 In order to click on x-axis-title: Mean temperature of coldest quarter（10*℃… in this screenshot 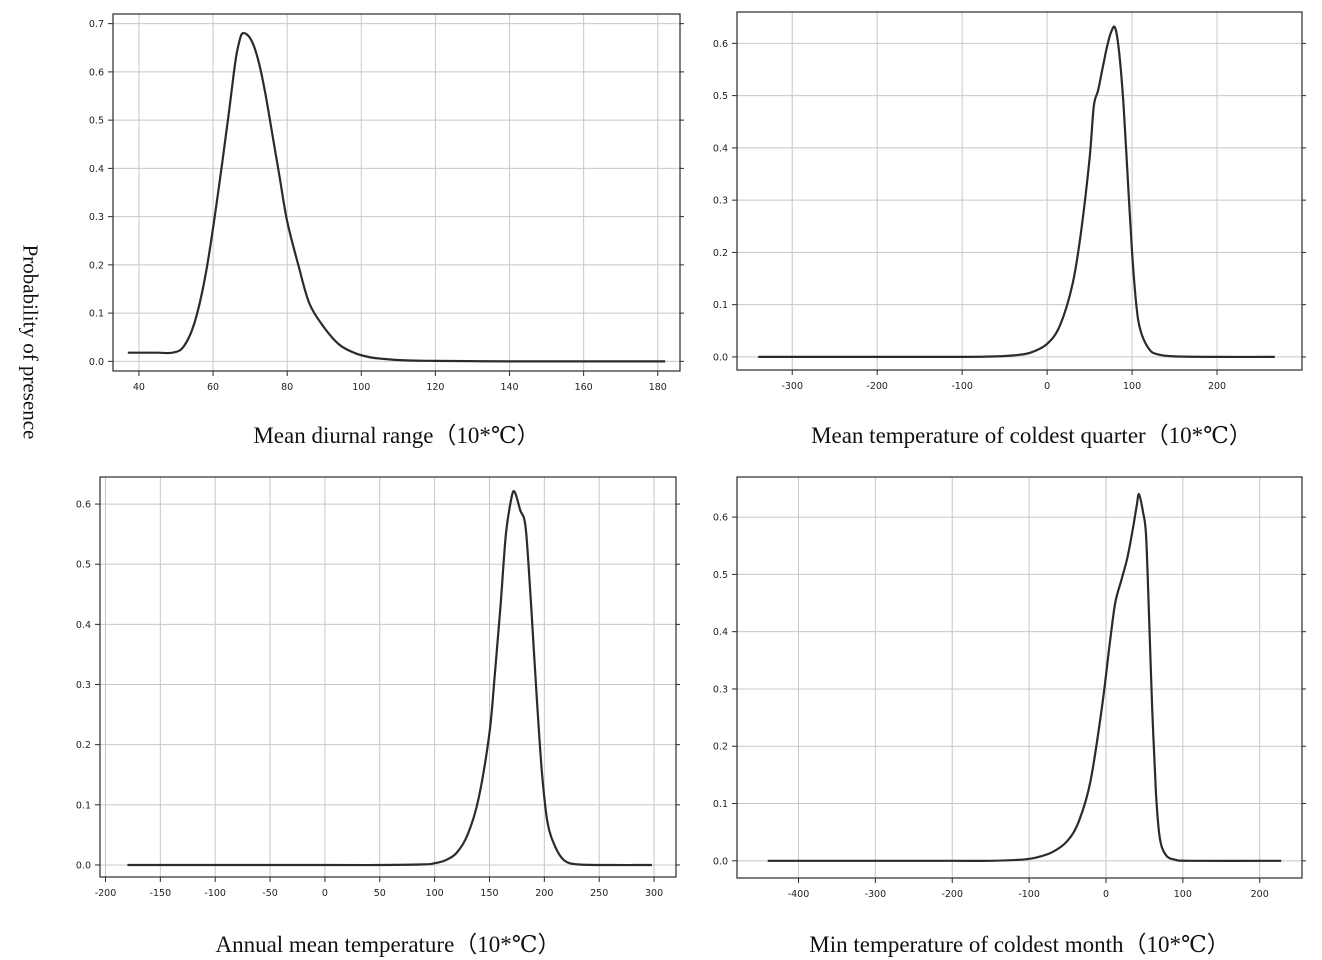, I will do `click(1031, 435)`.